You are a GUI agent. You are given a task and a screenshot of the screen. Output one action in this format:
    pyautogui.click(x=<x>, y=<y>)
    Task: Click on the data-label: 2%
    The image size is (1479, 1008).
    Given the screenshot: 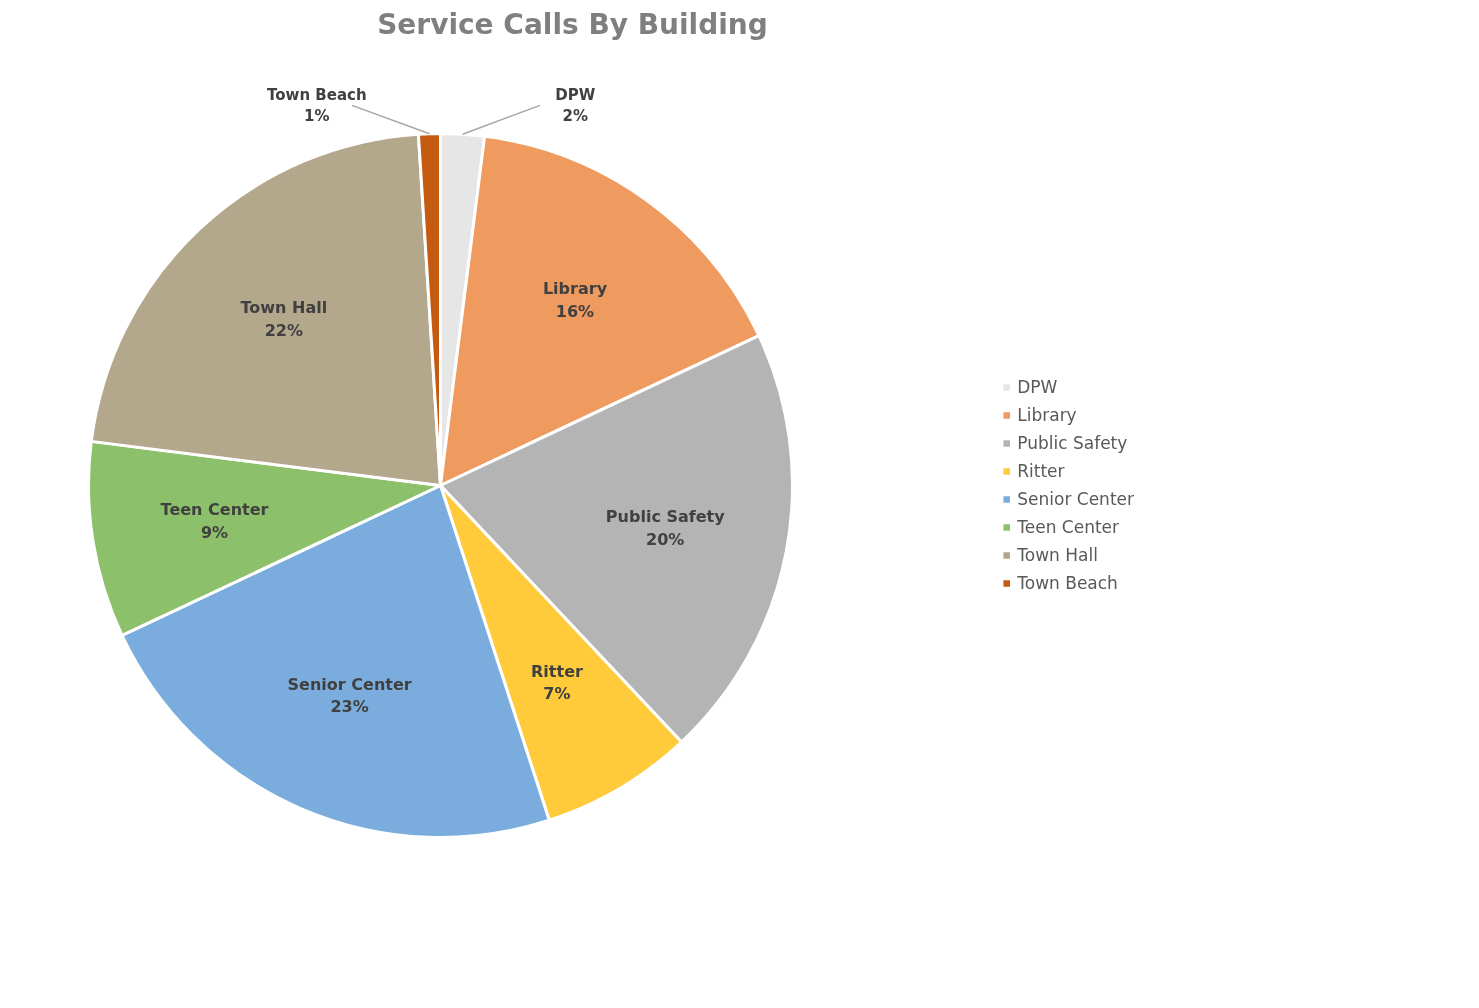 What is the action you would take?
    pyautogui.click(x=575, y=116)
    